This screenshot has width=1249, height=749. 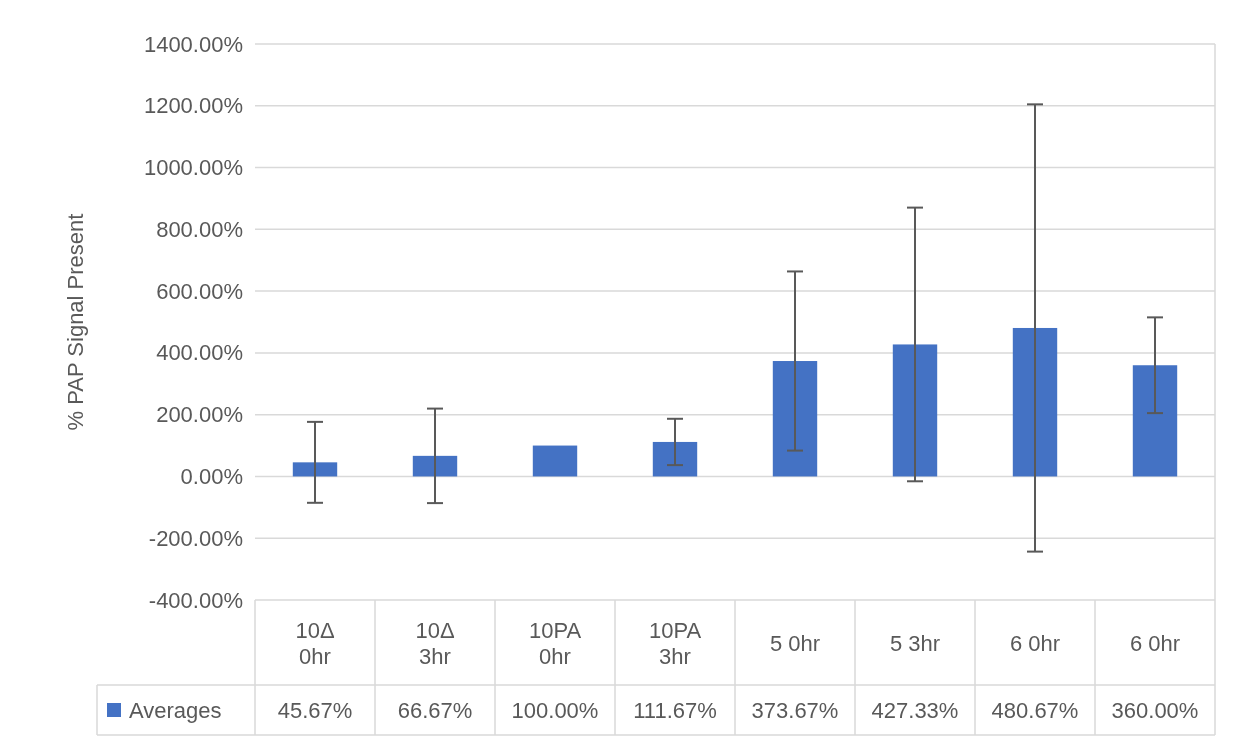 I want to click on data-label: 427.33%, so click(x=915, y=710).